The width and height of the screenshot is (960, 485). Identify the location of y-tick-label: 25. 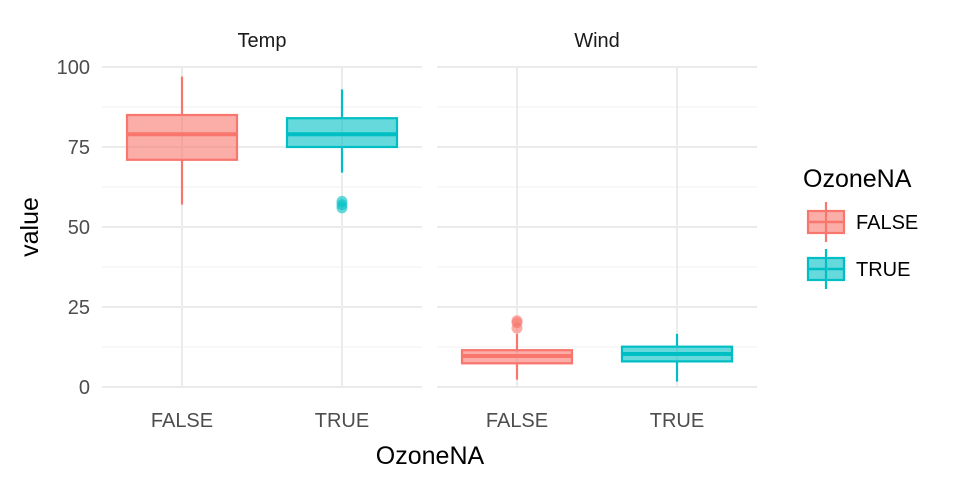
(79, 308).